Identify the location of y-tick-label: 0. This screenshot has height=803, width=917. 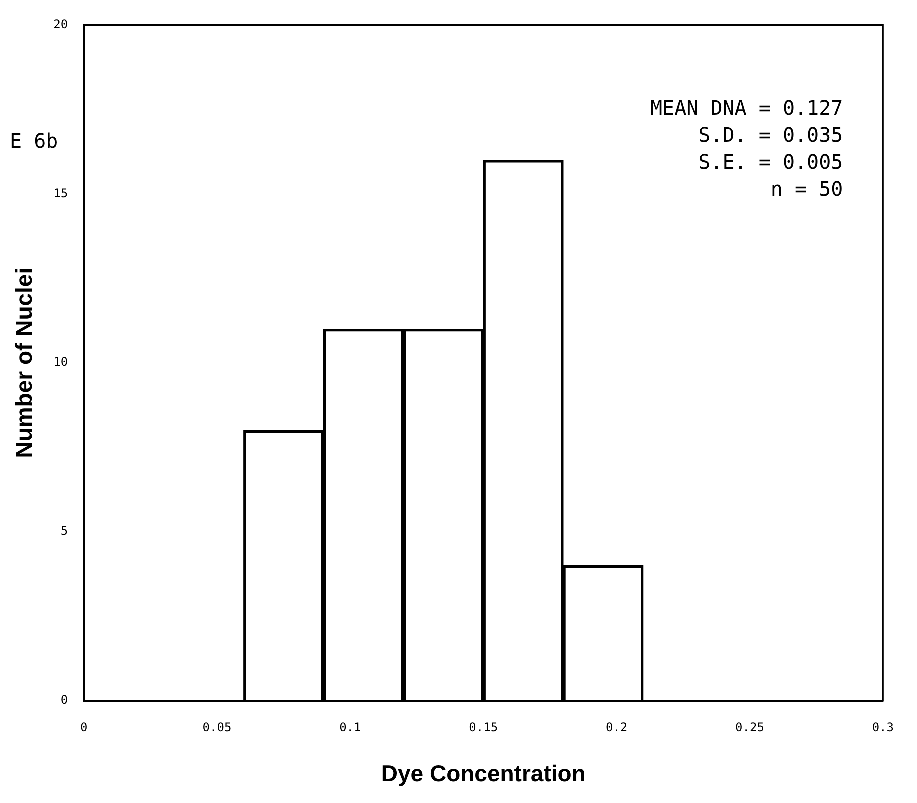
(64, 700).